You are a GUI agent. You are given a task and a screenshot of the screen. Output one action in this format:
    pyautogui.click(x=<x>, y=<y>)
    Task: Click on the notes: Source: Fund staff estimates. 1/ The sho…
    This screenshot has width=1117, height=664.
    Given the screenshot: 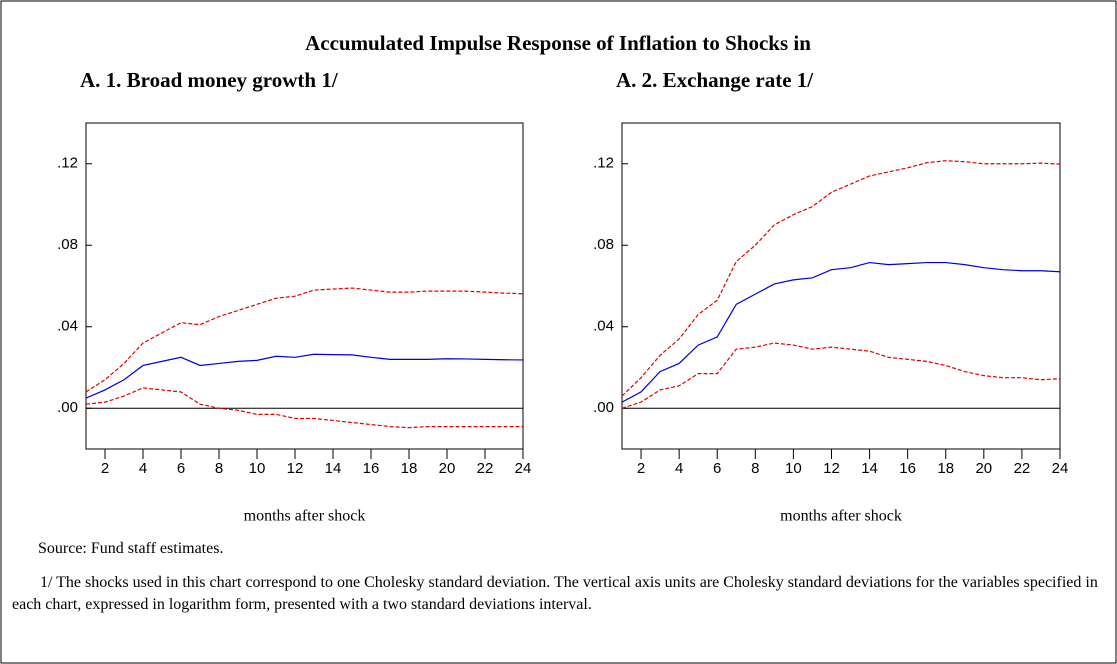 What is the action you would take?
    pyautogui.click(x=557, y=577)
    